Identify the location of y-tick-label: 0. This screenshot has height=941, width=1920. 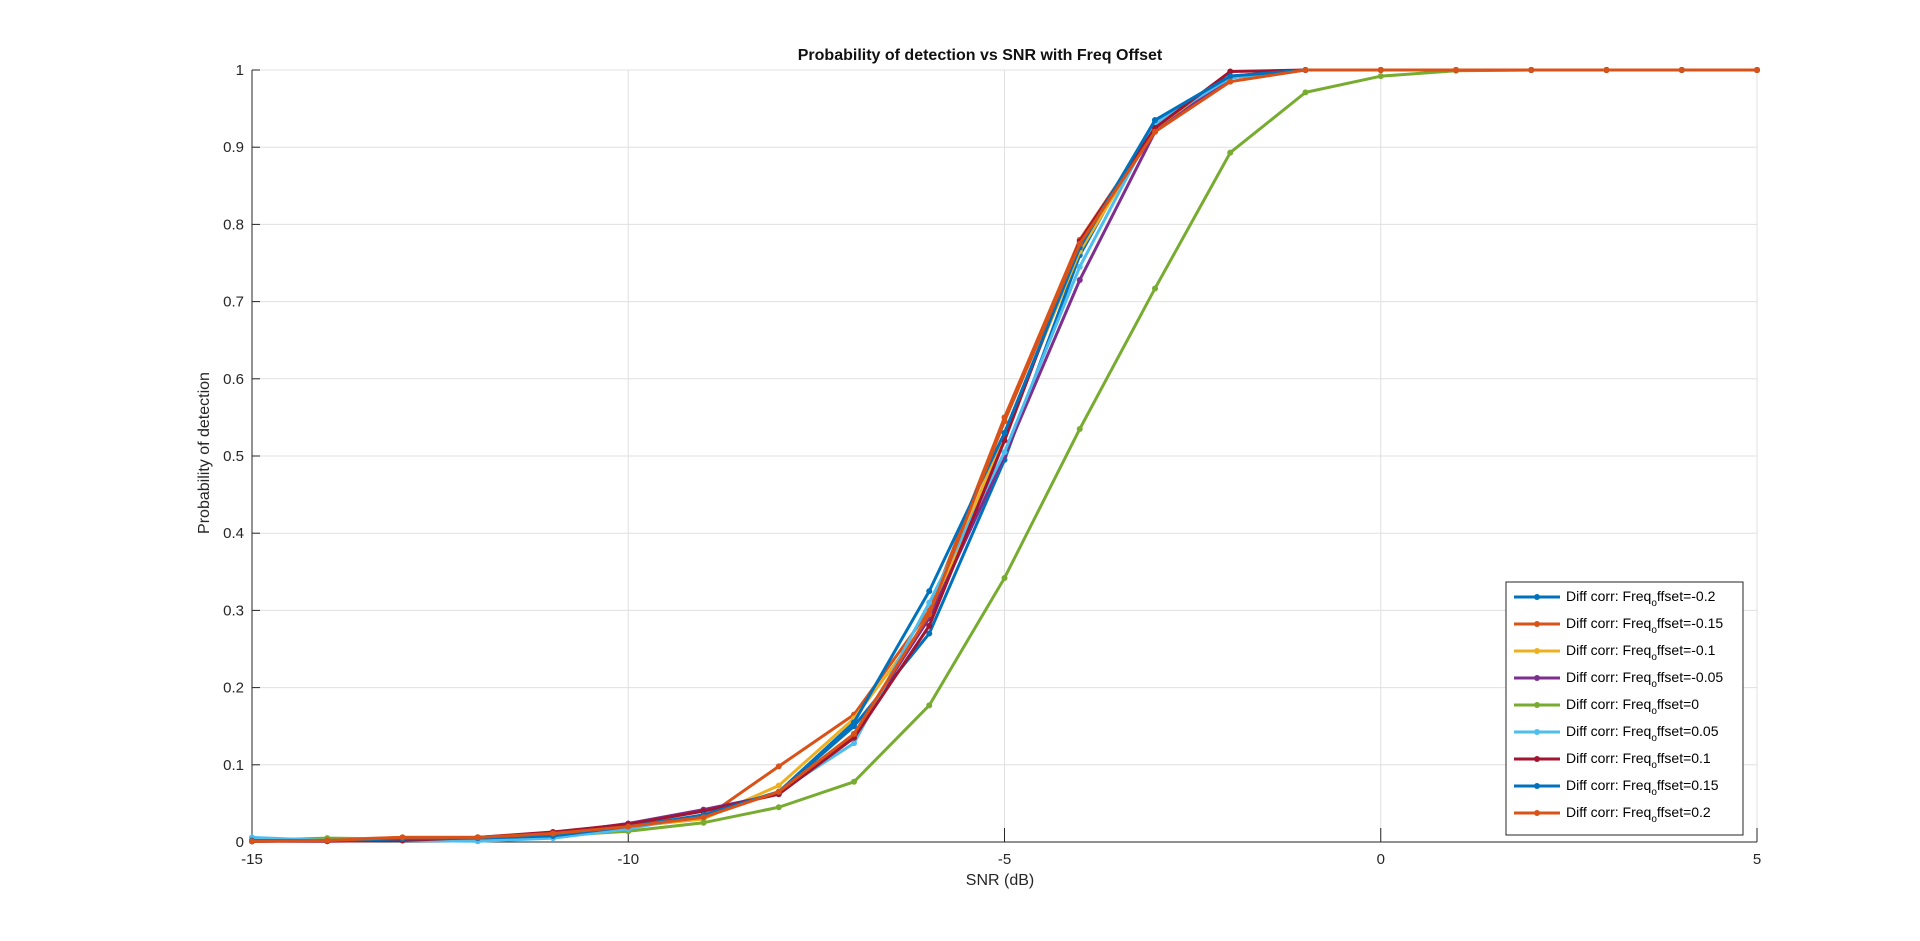
(240, 842).